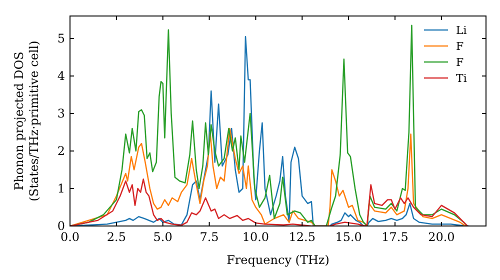  I want to click on x-tick-label: 10.0, so click(256, 237).